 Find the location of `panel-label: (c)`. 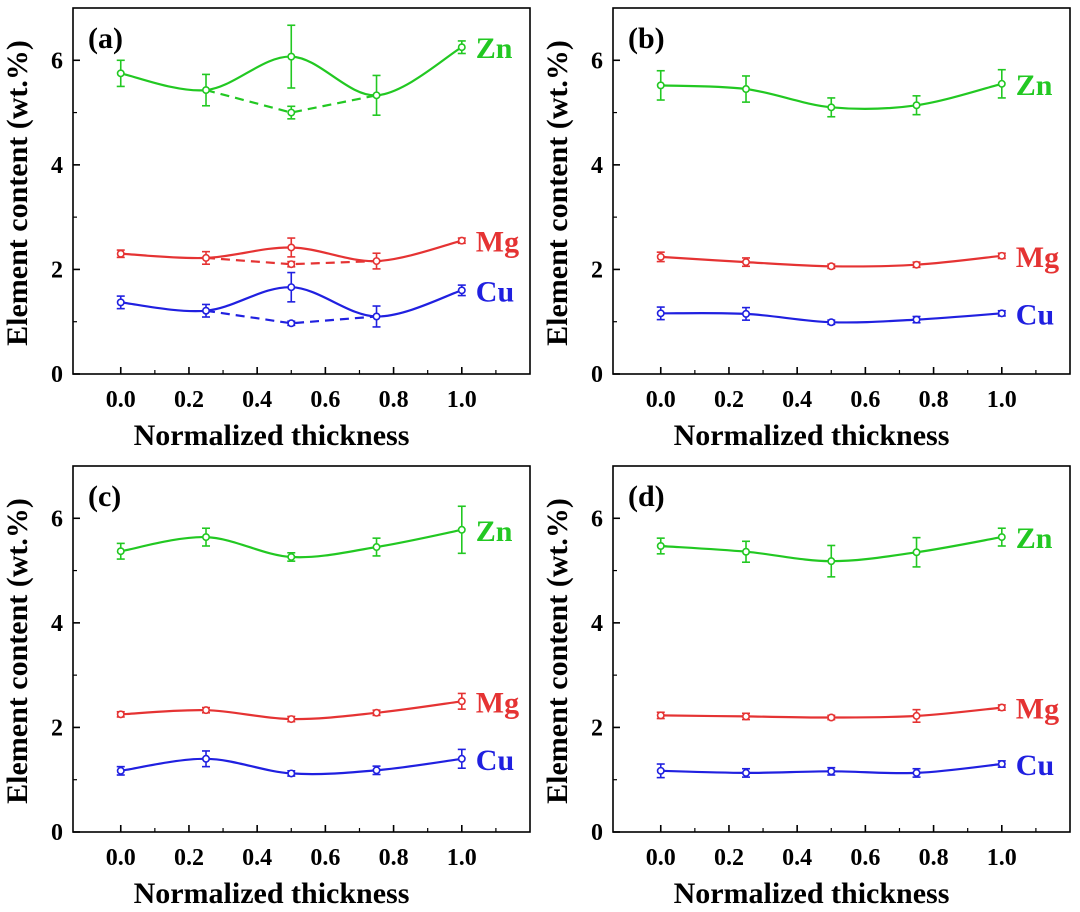

panel-label: (c) is located at coordinates (104, 496).